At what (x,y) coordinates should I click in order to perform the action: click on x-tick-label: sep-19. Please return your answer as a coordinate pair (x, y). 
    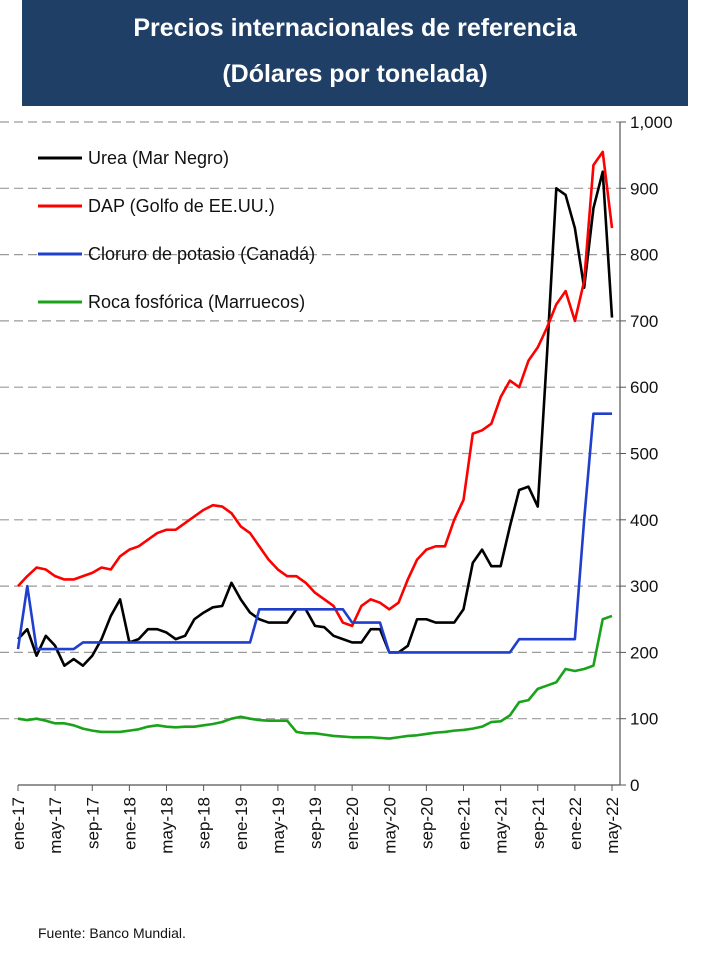
    Looking at the image, I should click on (315, 823).